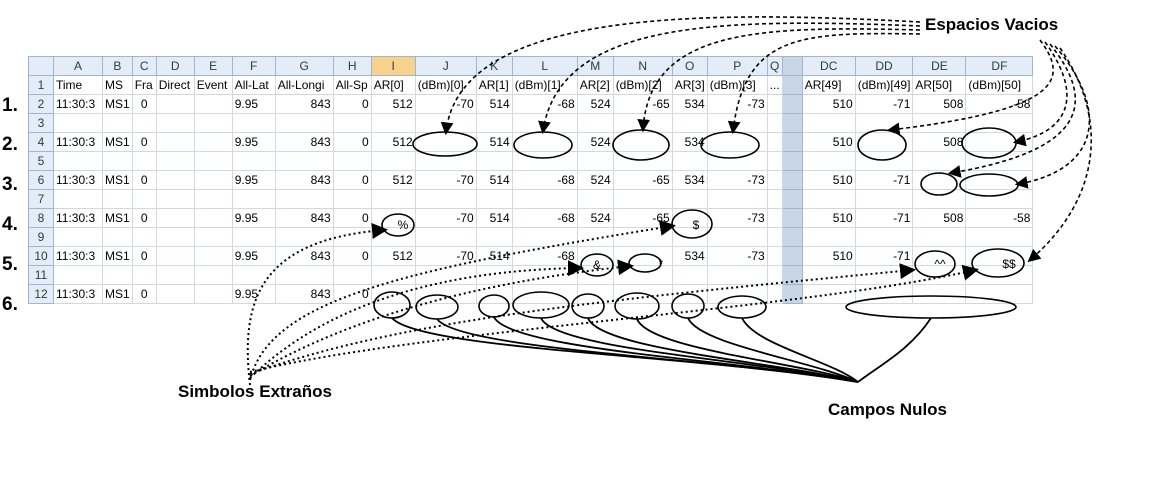 The height and width of the screenshot is (500, 1150). I want to click on row-header: 10, so click(41, 256).